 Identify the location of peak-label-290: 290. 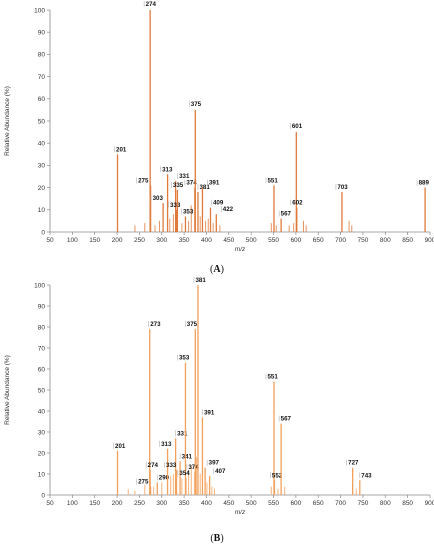
(164, 477).